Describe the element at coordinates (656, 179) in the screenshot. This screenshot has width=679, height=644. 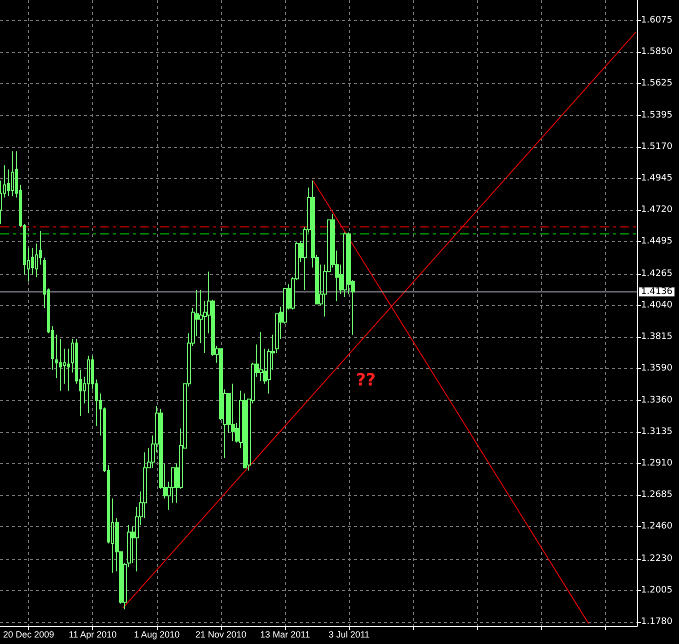
I see `y-tick-label: 1.4945` at that location.